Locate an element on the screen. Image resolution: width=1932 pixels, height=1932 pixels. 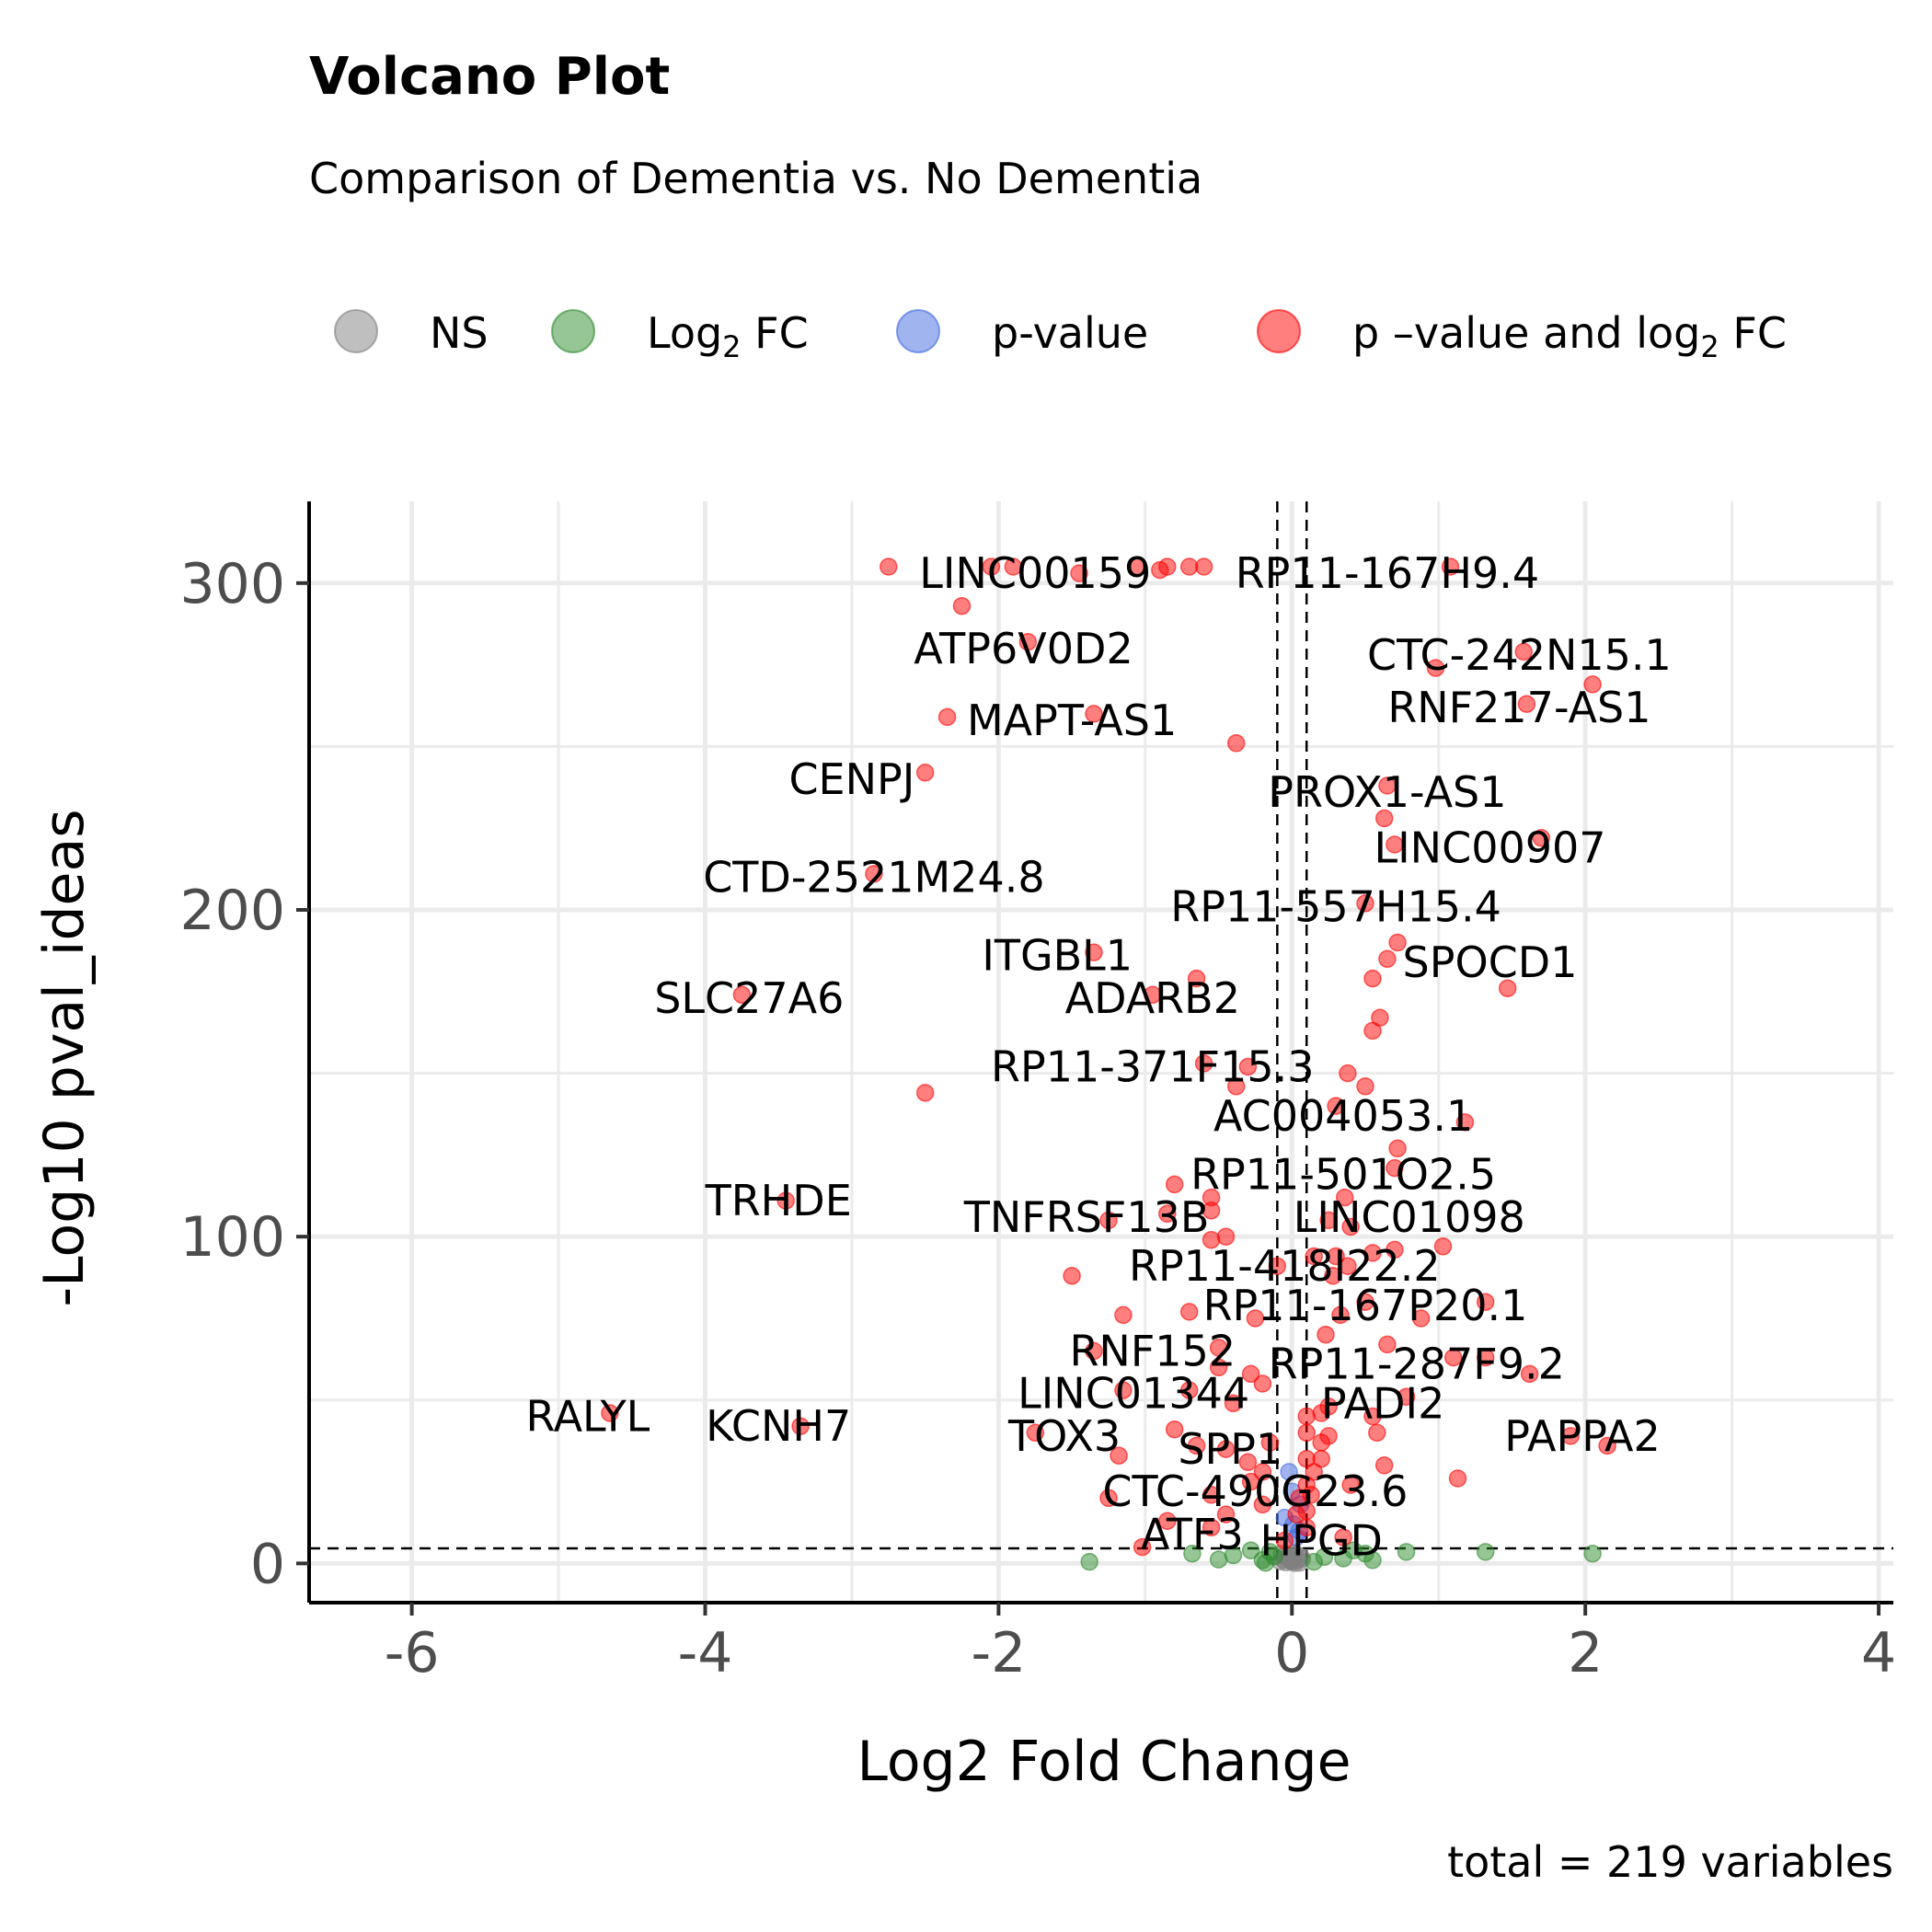
legend-entry-fc: Log2 FC is located at coordinates (680, 336).